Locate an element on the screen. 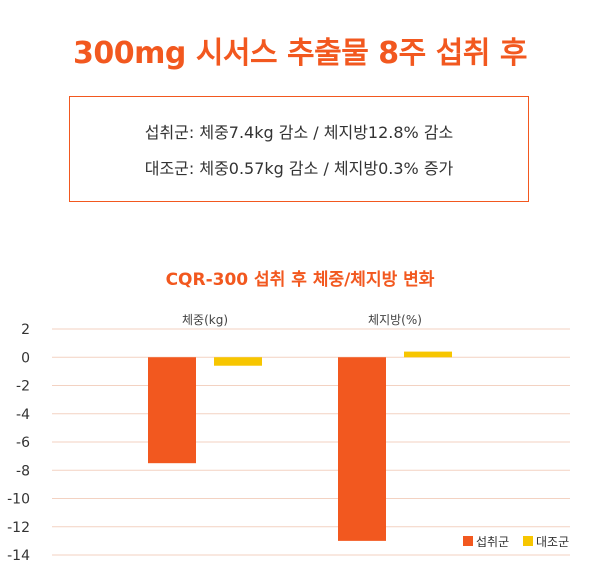 This screenshot has height=585, width=600. y-tick-label: -12 is located at coordinates (18, 528).